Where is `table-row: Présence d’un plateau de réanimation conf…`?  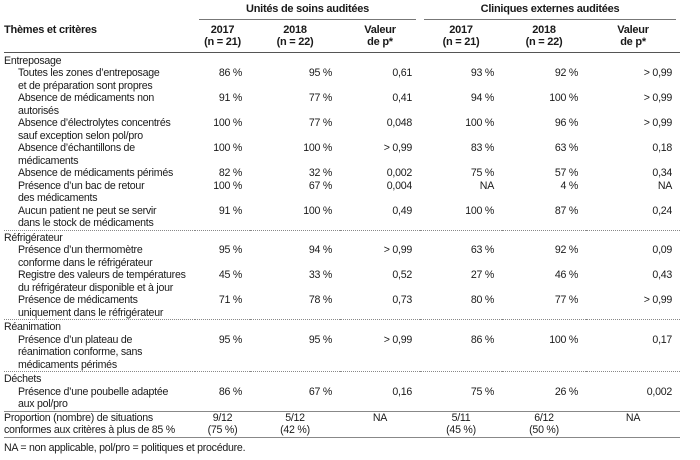
table-row: Présence d’un plateau de réanimation conf… is located at coordinates (342, 353).